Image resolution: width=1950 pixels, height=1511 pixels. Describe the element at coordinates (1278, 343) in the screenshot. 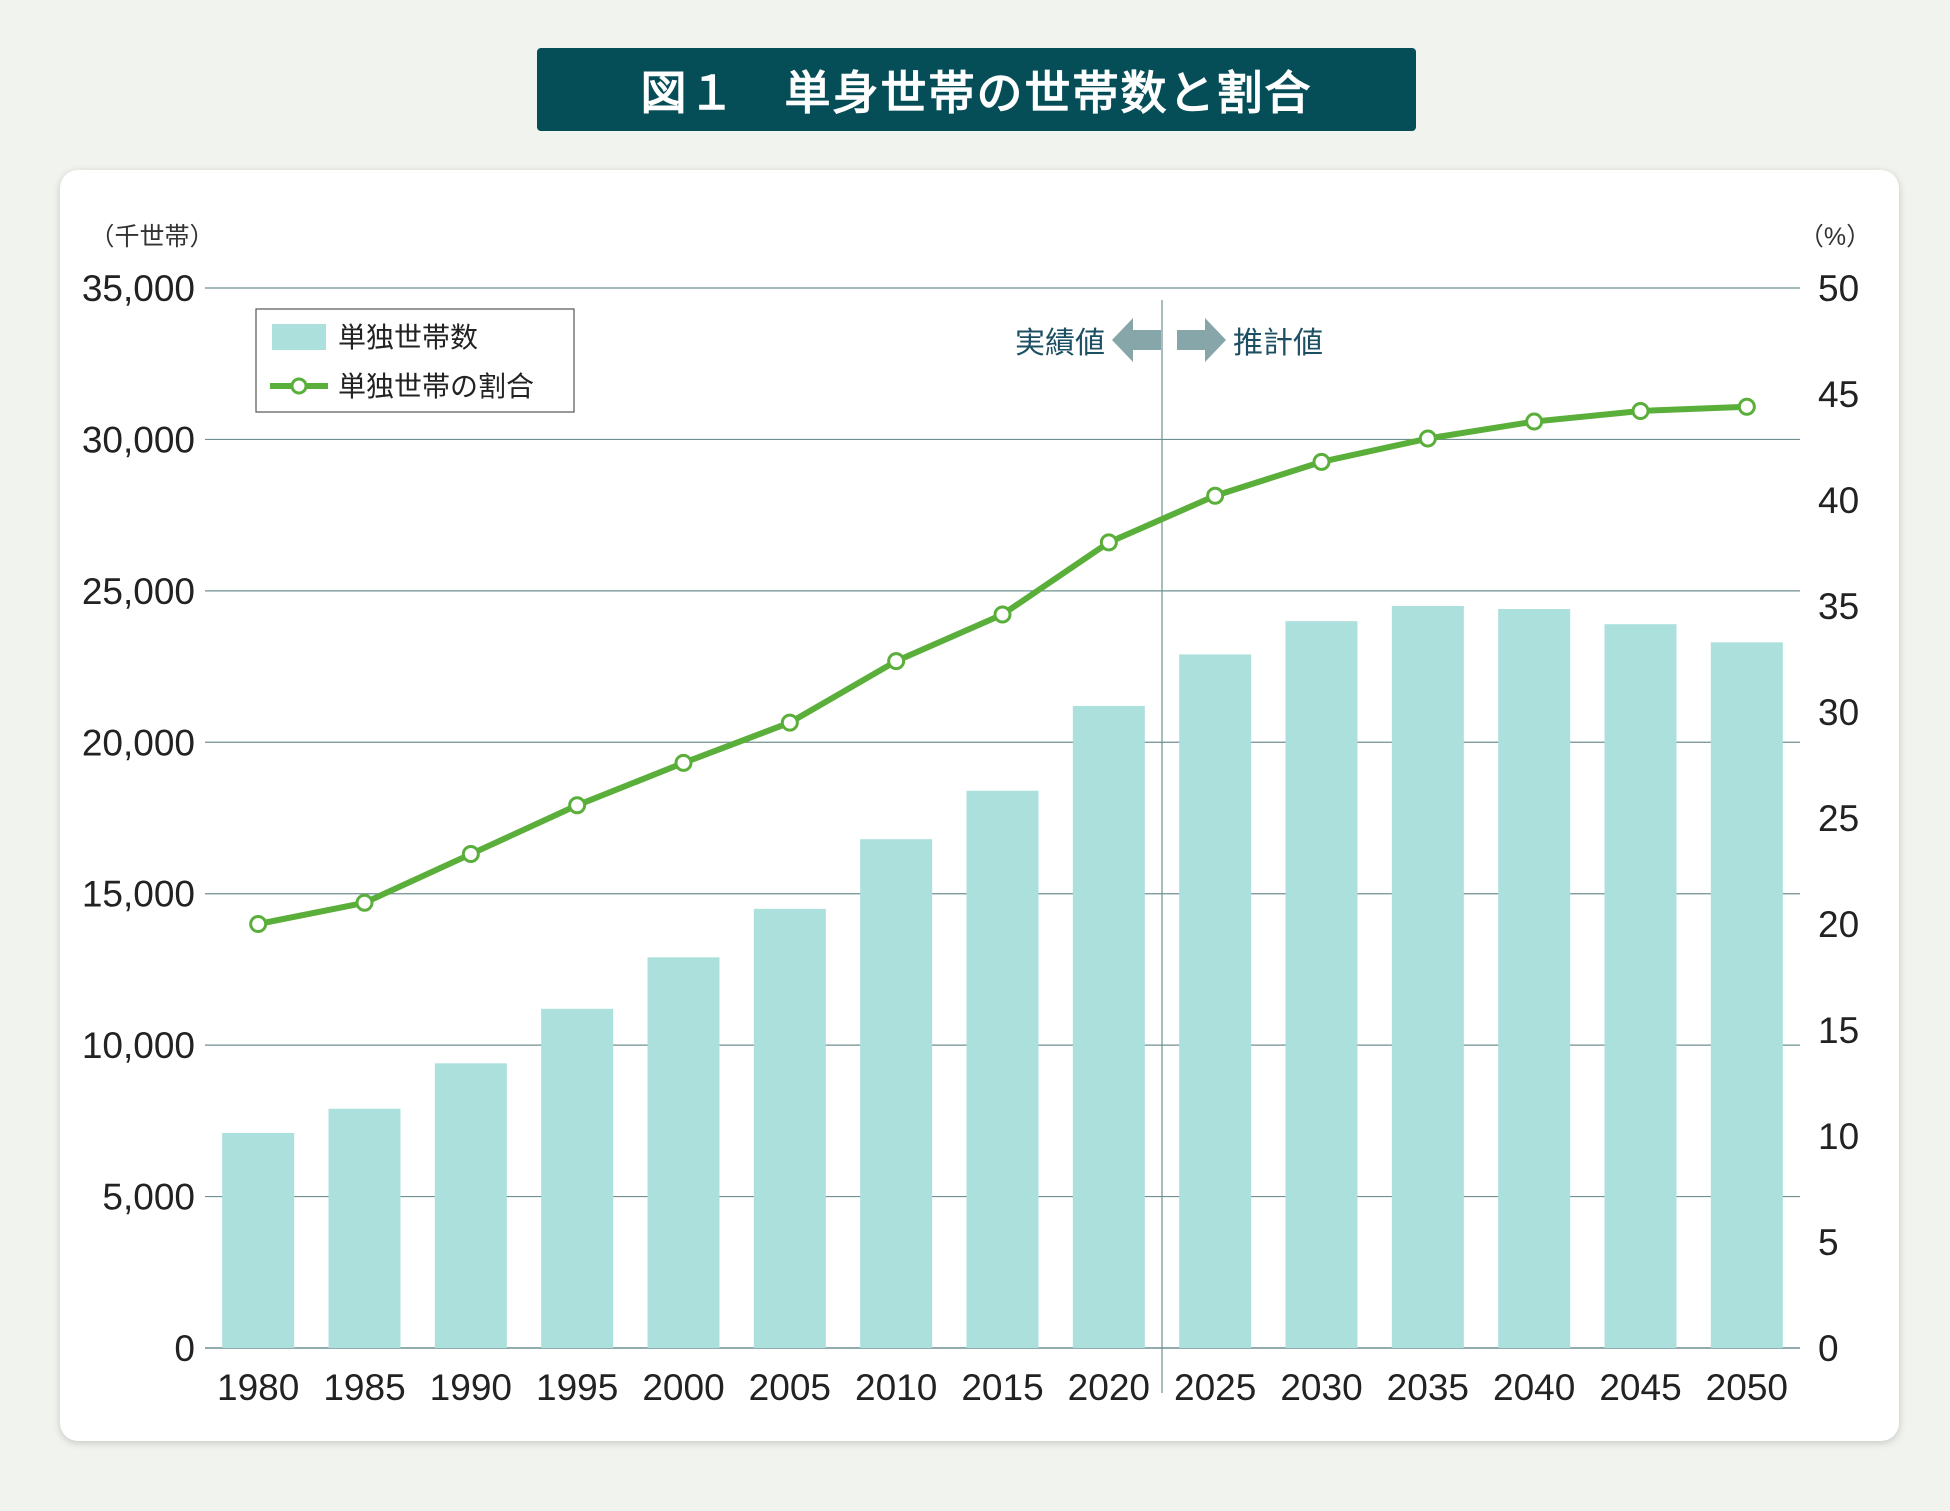

I see `projected-label: 推計値` at that location.